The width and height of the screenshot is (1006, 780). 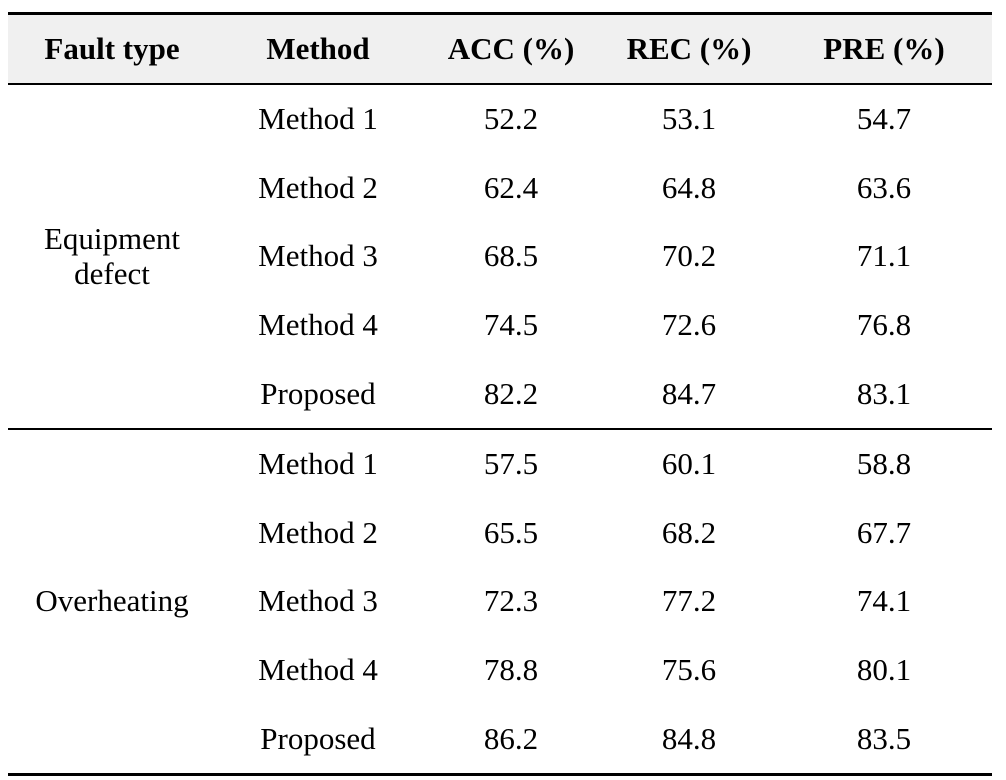 What do you see at coordinates (511, 48) in the screenshot?
I see `header-acc: ACC (%)` at bounding box center [511, 48].